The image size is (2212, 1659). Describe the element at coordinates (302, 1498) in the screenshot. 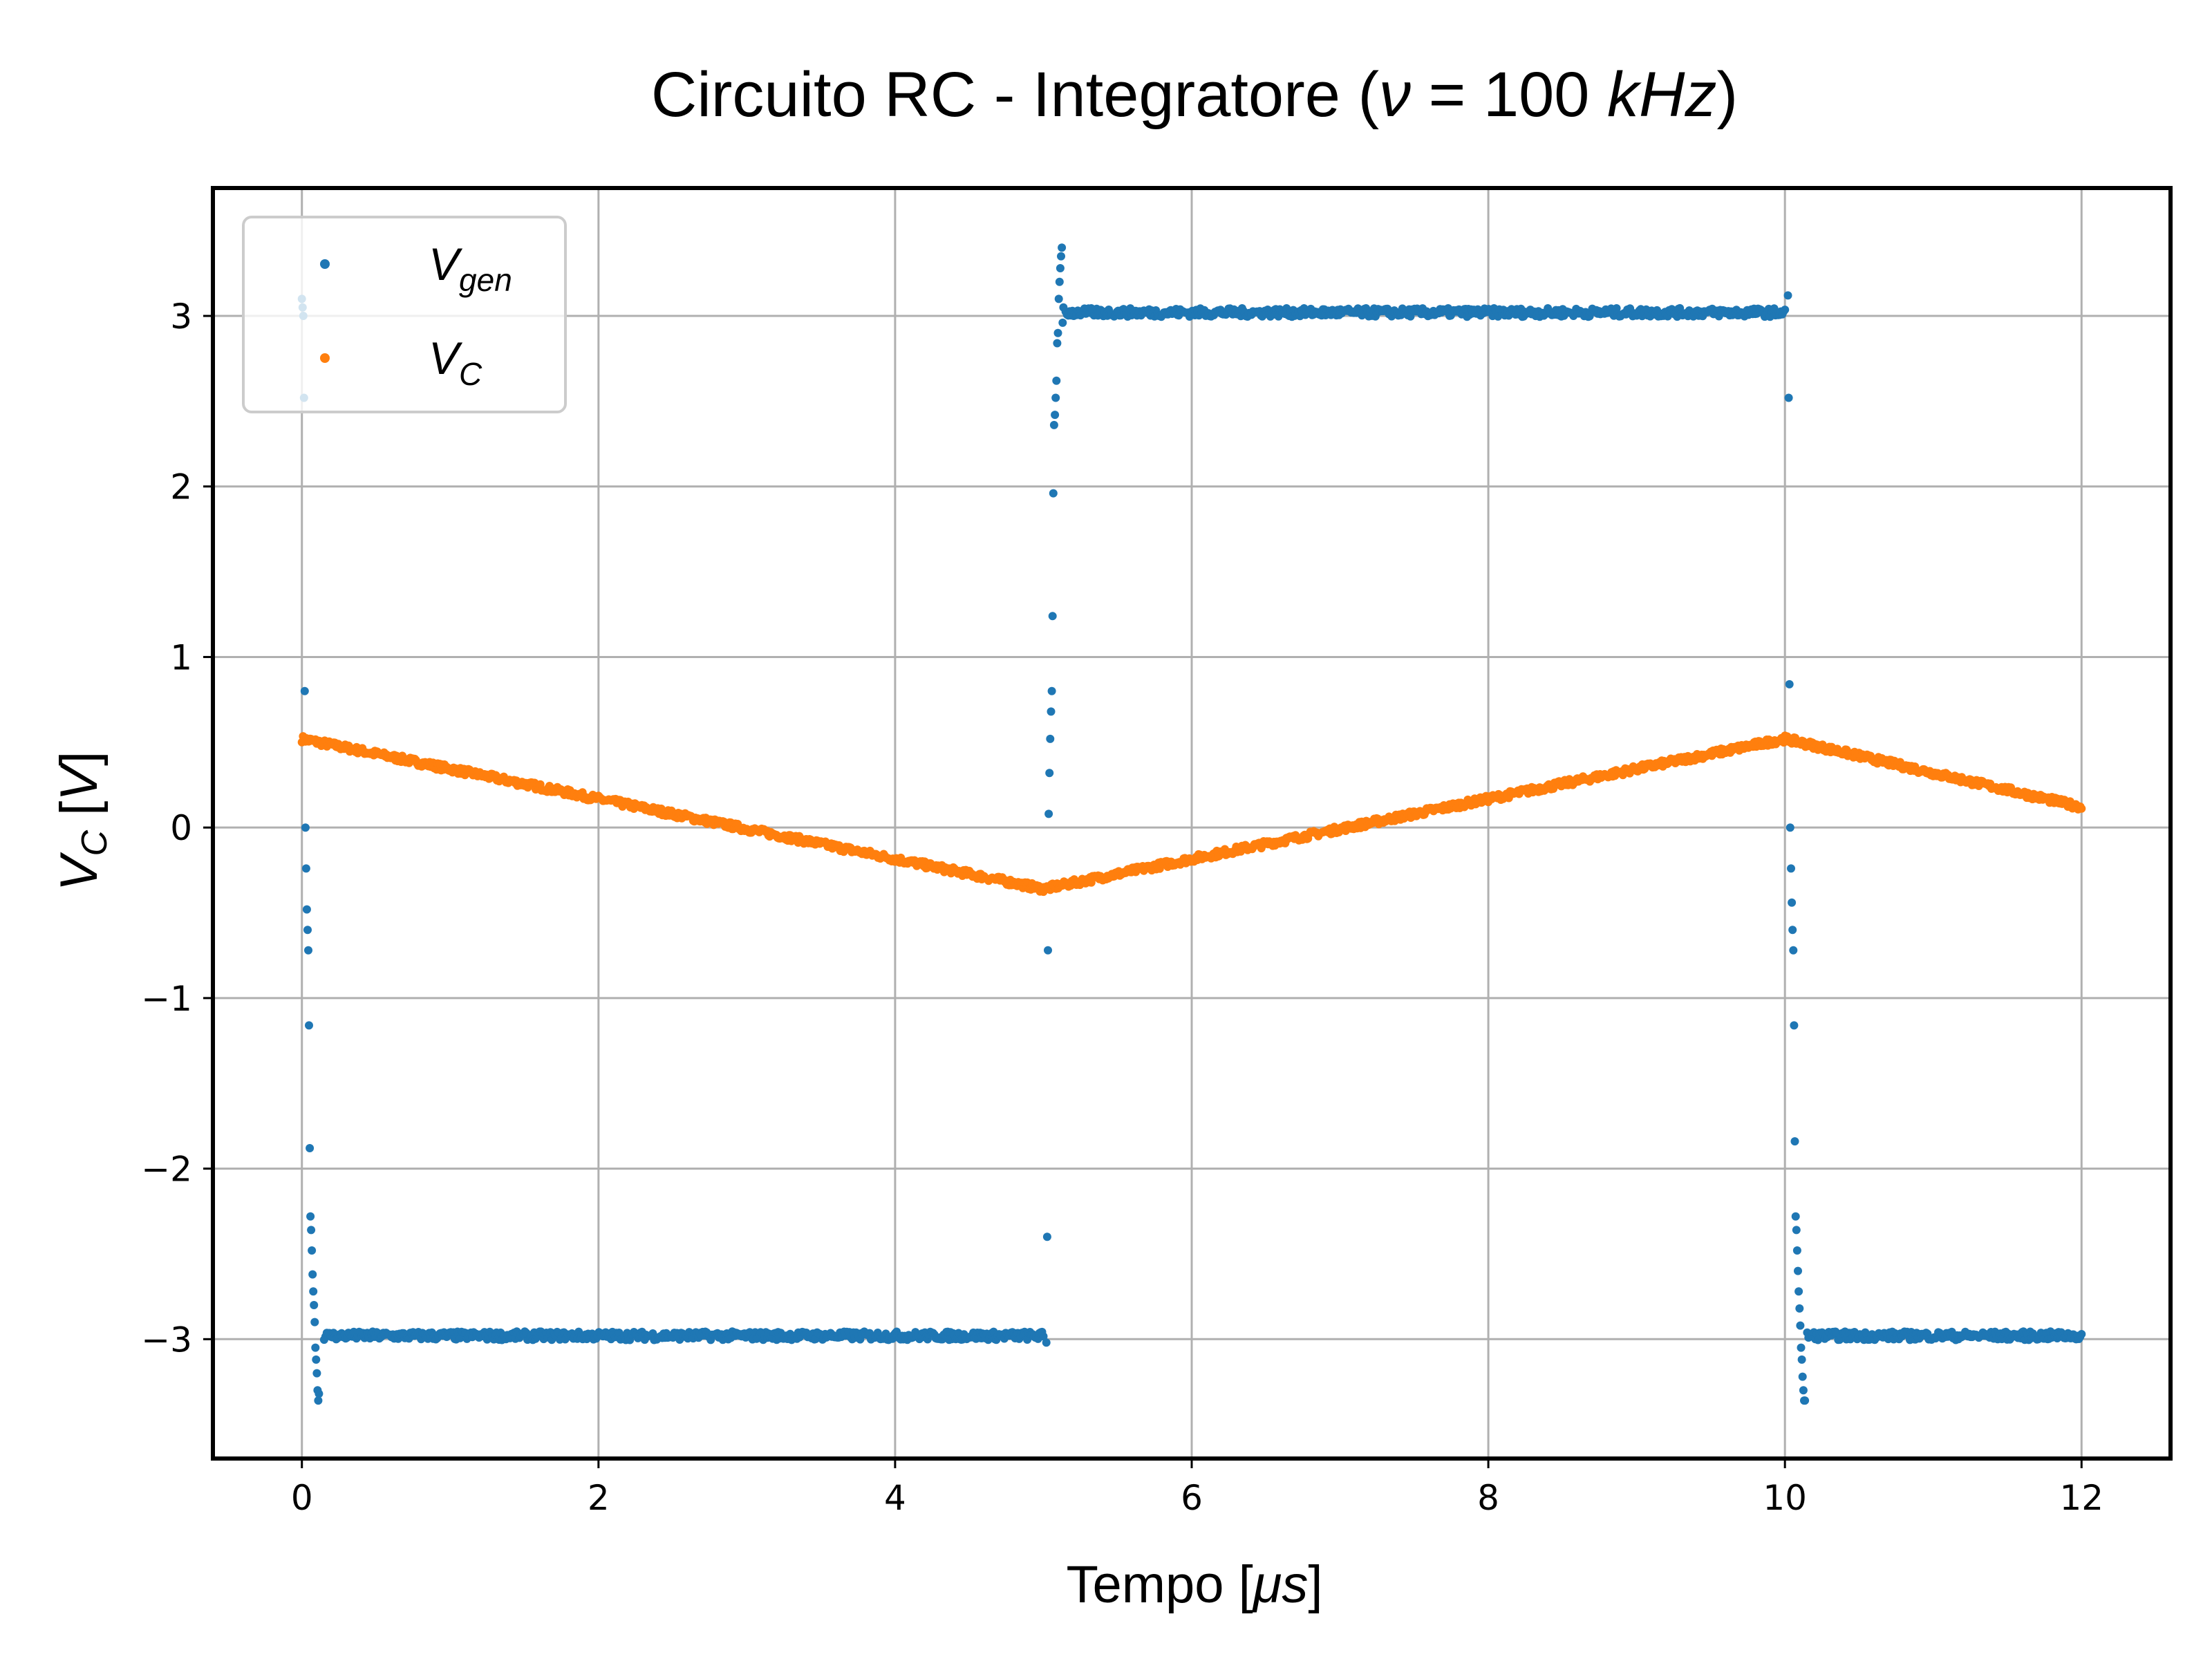

I see `x-tick-label: 0` at that location.